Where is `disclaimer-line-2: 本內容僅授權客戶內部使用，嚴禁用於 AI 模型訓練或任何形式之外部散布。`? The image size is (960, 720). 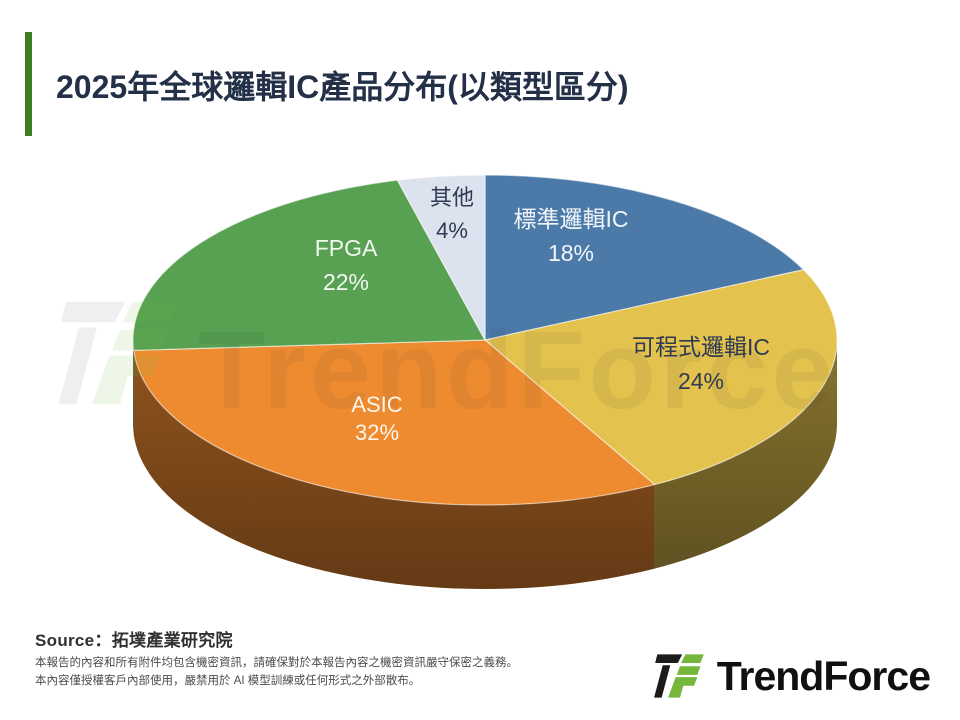
disclaimer-line-2: 本內容僅授權客戶內部使用，嚴禁用於 AI 模型訓練或任何形式之外部散布。 is located at coordinates (228, 681).